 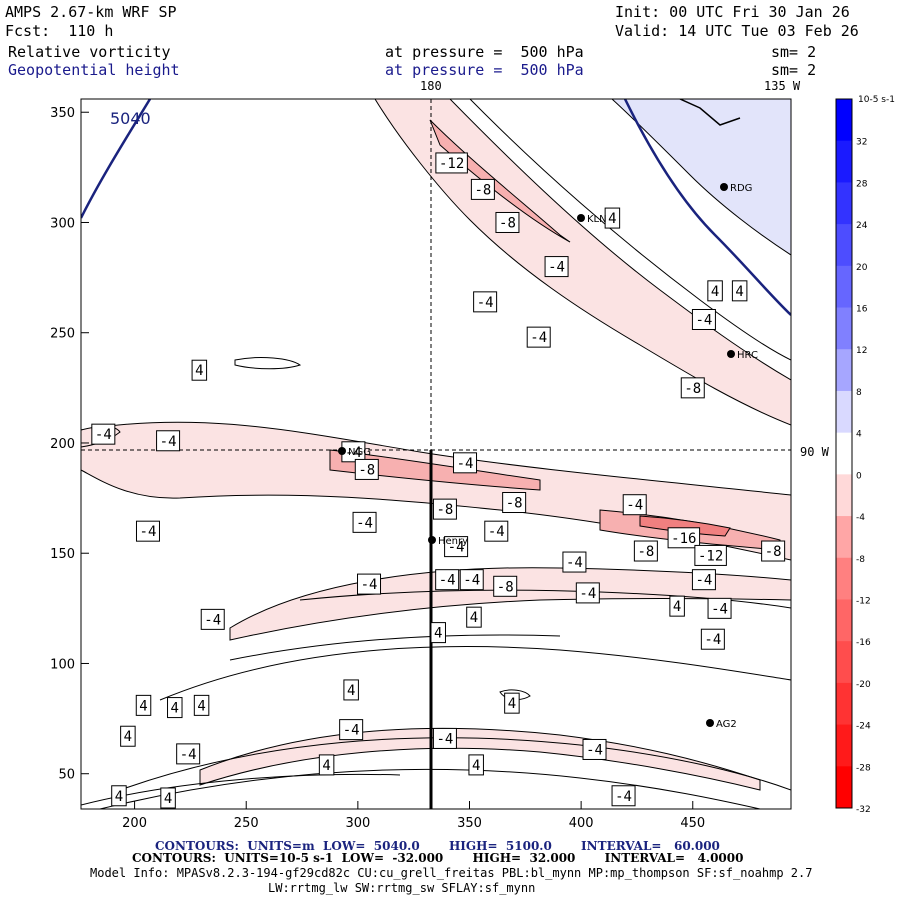 I want to click on colorbar-tick-label: 16, so click(x=862, y=310).